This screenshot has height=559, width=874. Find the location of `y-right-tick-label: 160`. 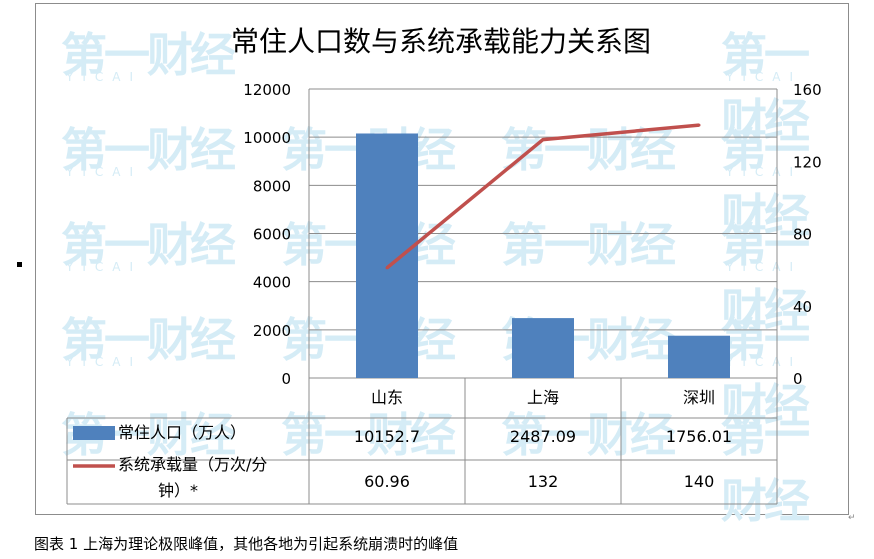

y-right-tick-label: 160 is located at coordinates (807, 90).